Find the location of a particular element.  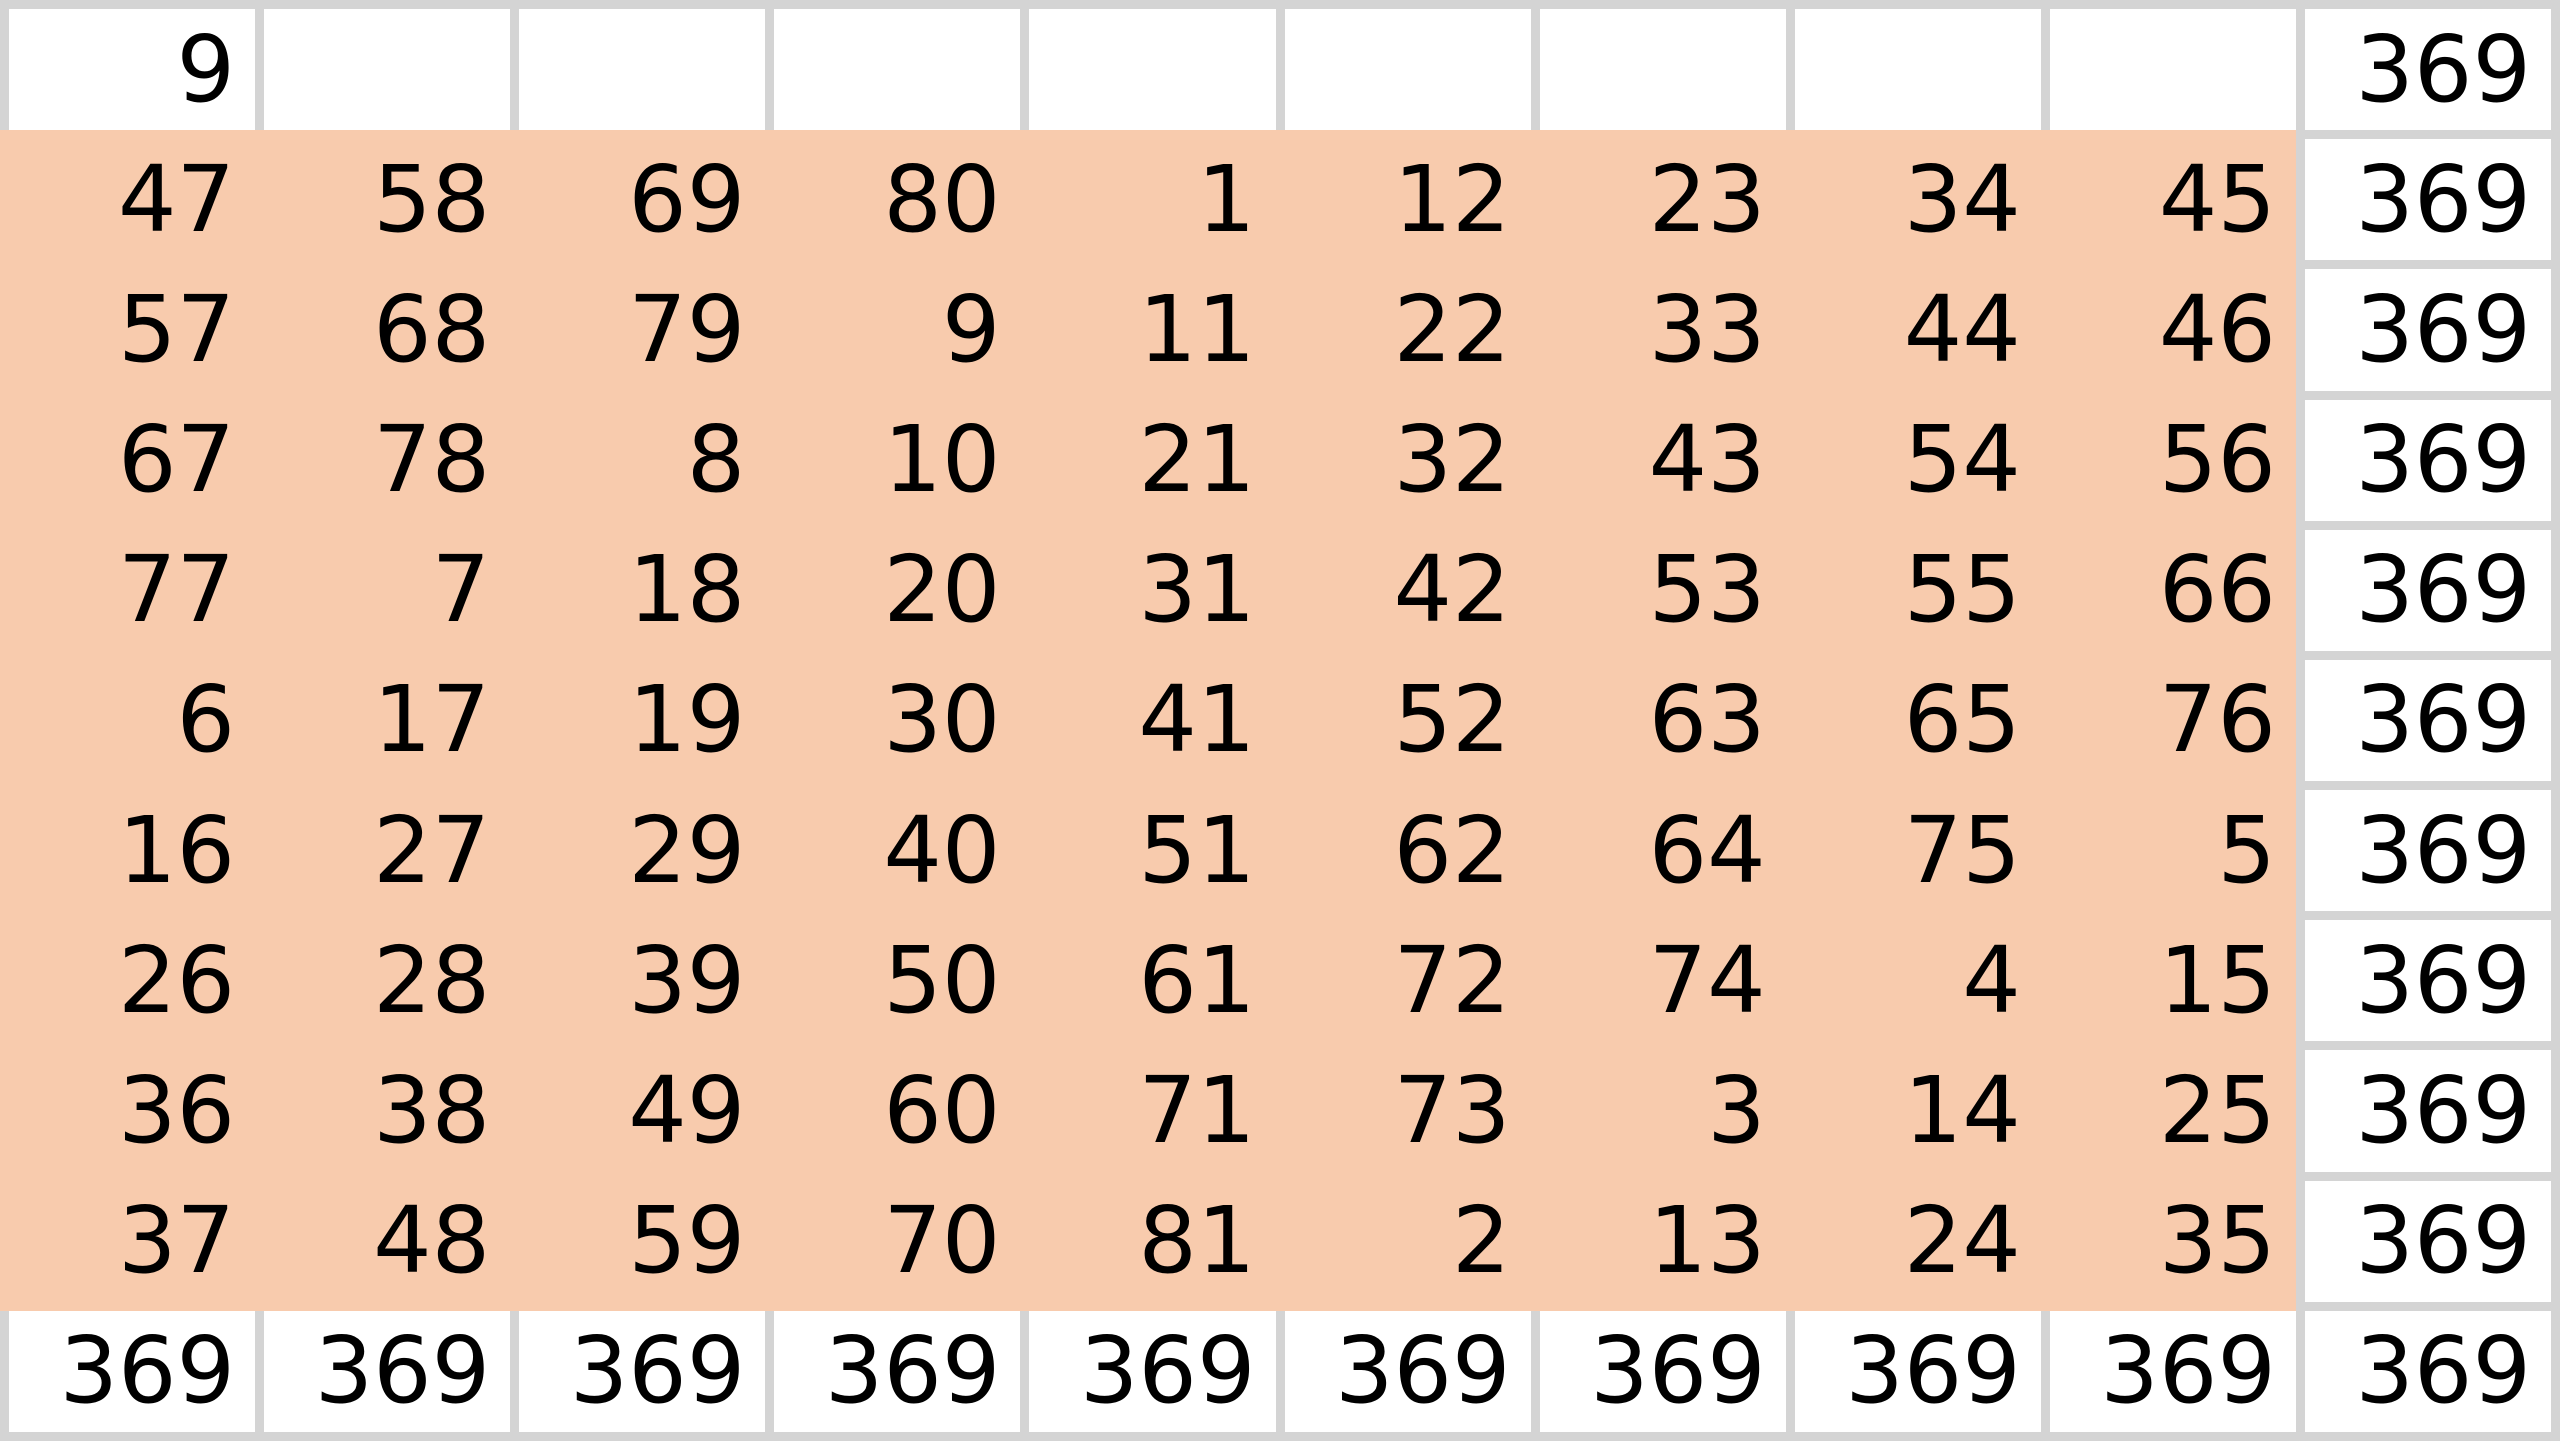

cell-r8-c9: 15 is located at coordinates (2217, 980).